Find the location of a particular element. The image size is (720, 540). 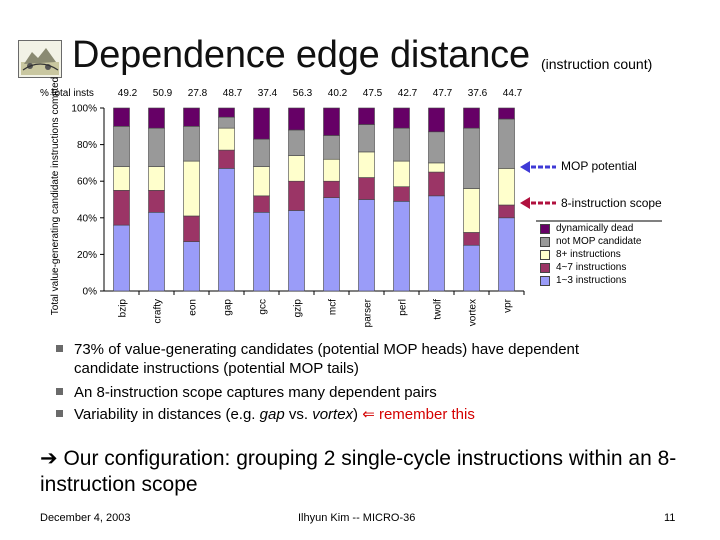

total-value: 37.4 is located at coordinates (267, 93).